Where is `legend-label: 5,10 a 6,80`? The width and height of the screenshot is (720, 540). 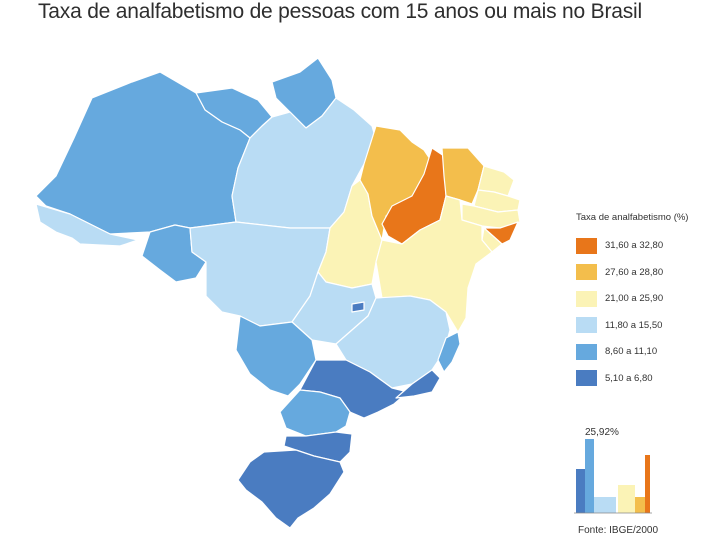
legend-label: 5,10 a 6,80 is located at coordinates (629, 378).